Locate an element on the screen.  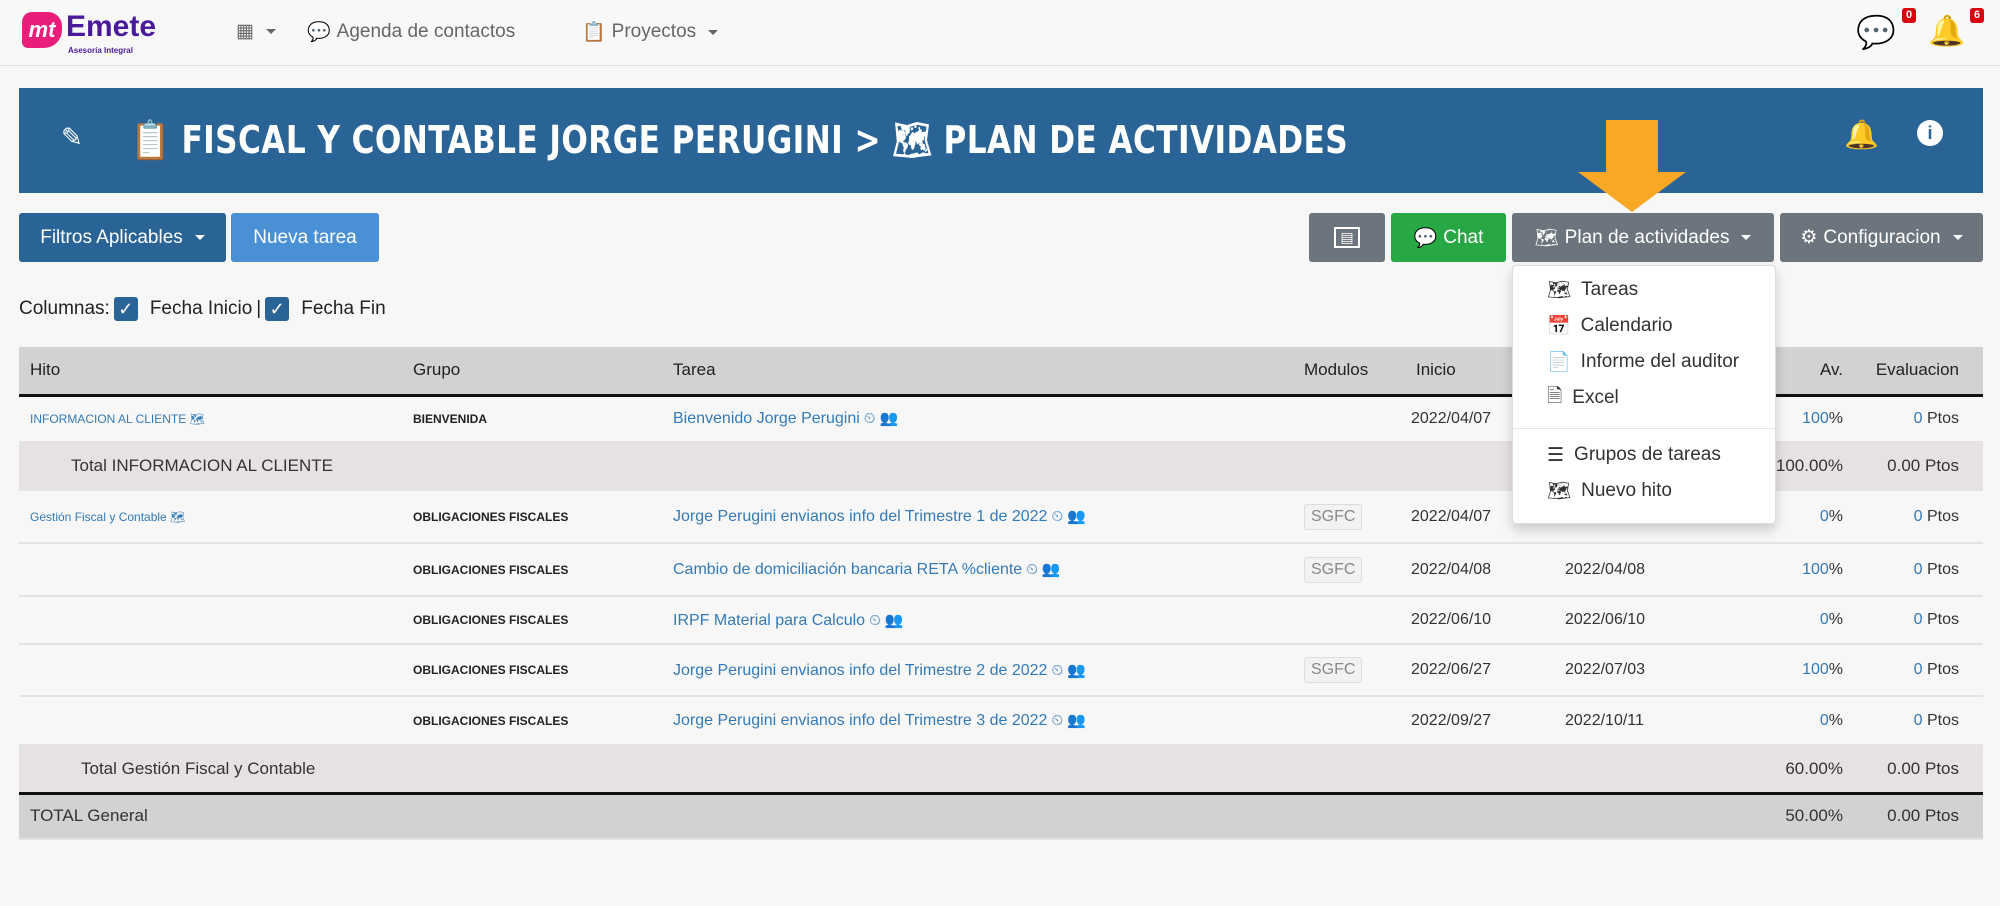
chat-button: 💬 Chat is located at coordinates (1448, 237).